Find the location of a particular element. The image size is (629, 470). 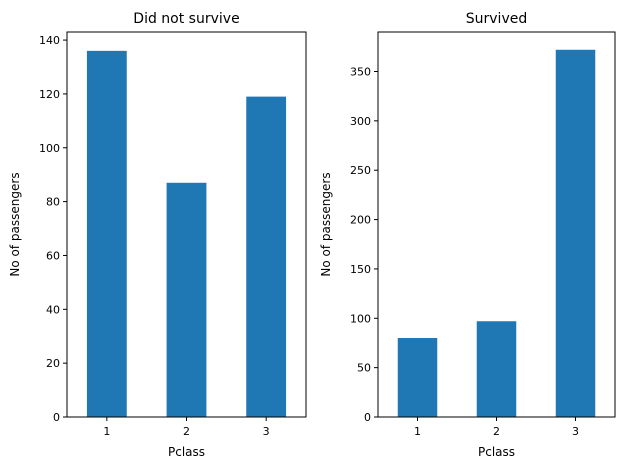

y-tick-label: 150 is located at coordinates (360, 269).